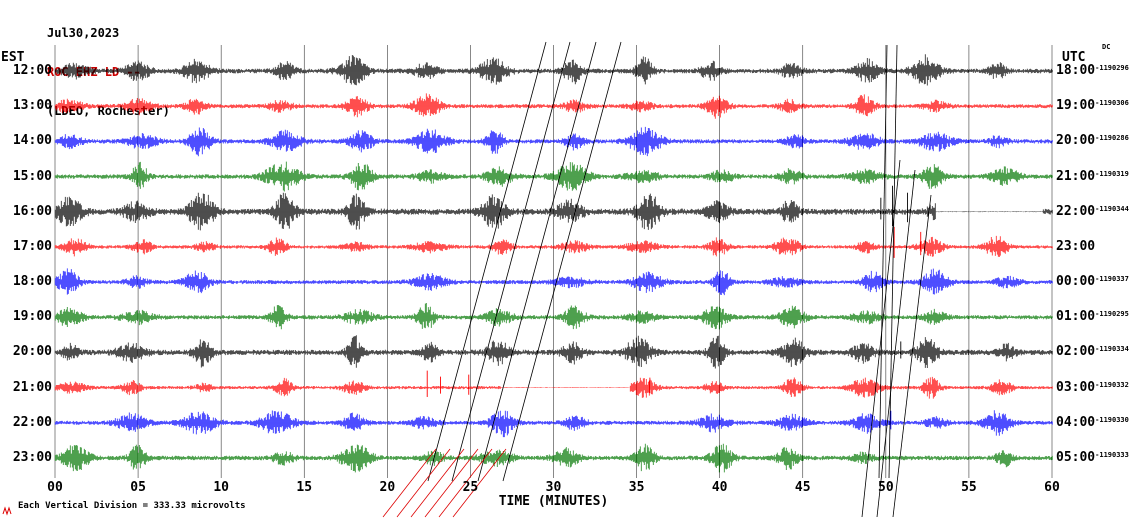 This screenshot has height=519, width=1130. What do you see at coordinates (1052, 487) in the screenshot?
I see `x-tick-label: 60` at bounding box center [1052, 487].